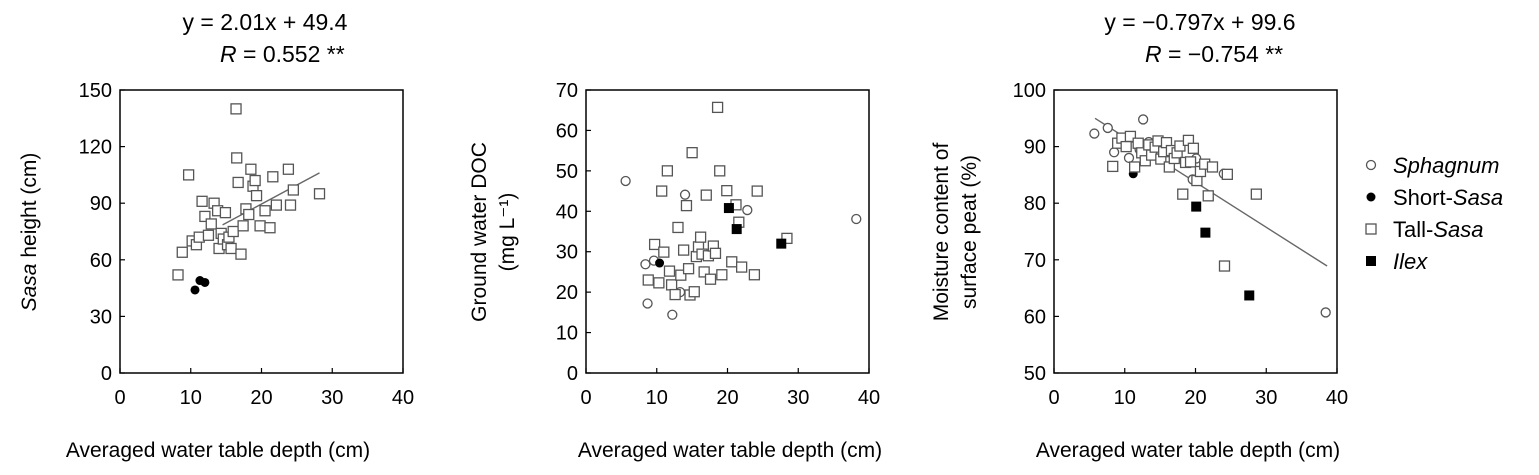  Describe the element at coordinates (1371, 229) in the screenshot. I see `legend-marker-open-square` at that location.